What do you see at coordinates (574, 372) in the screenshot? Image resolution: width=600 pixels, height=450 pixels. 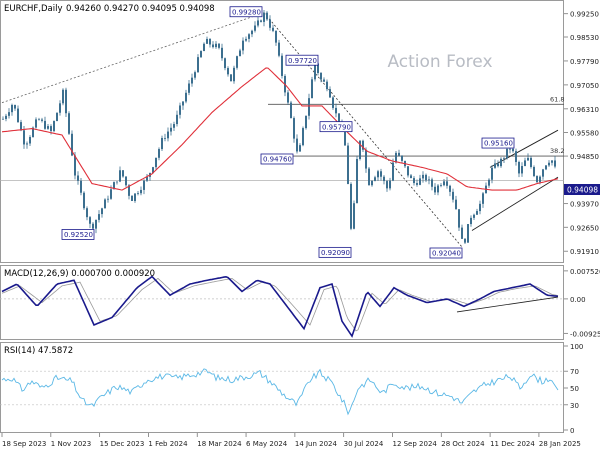 I see `rsi-tick-label: 70` at bounding box center [574, 372].